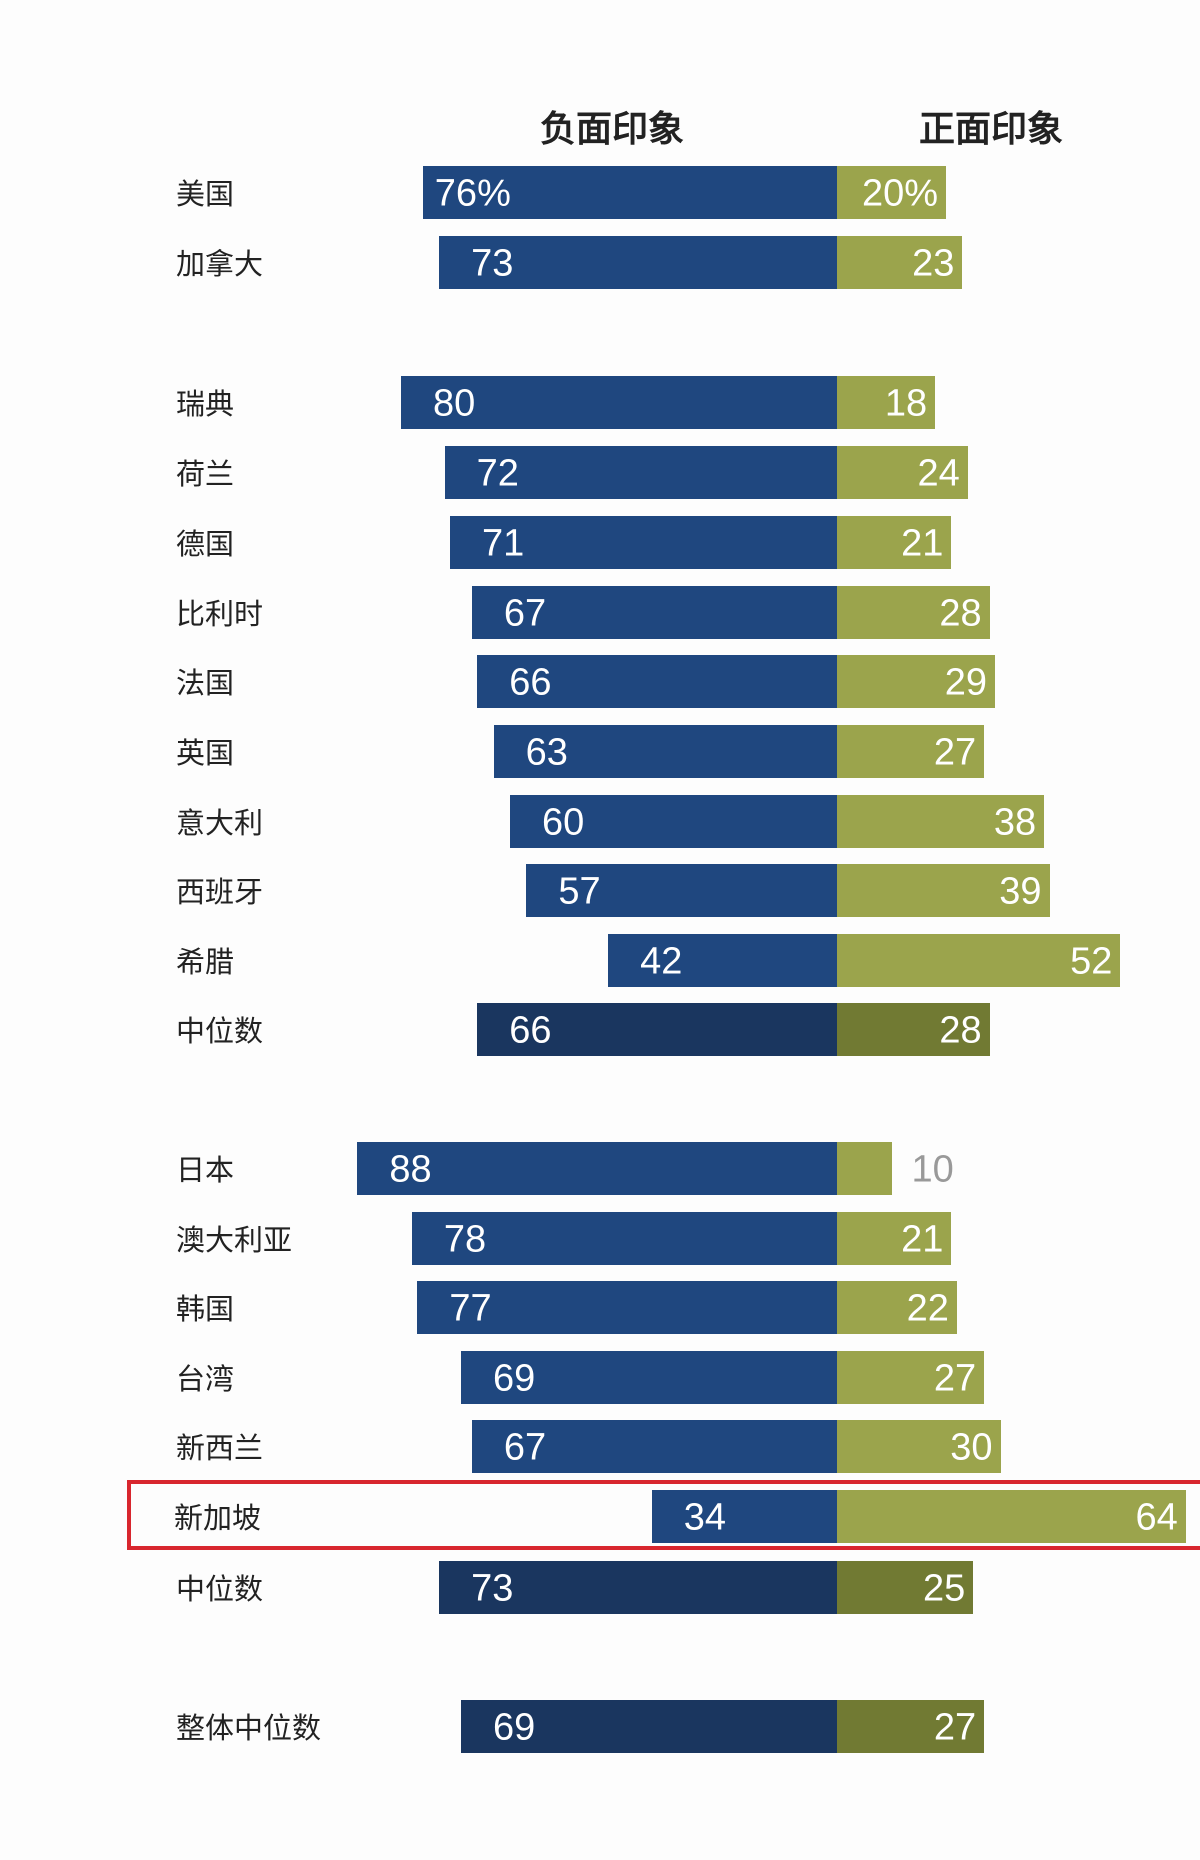 This screenshot has height=1860, width=1200. Describe the element at coordinates (472, 193) in the screenshot. I see `value-label-negative: 76%` at that location.